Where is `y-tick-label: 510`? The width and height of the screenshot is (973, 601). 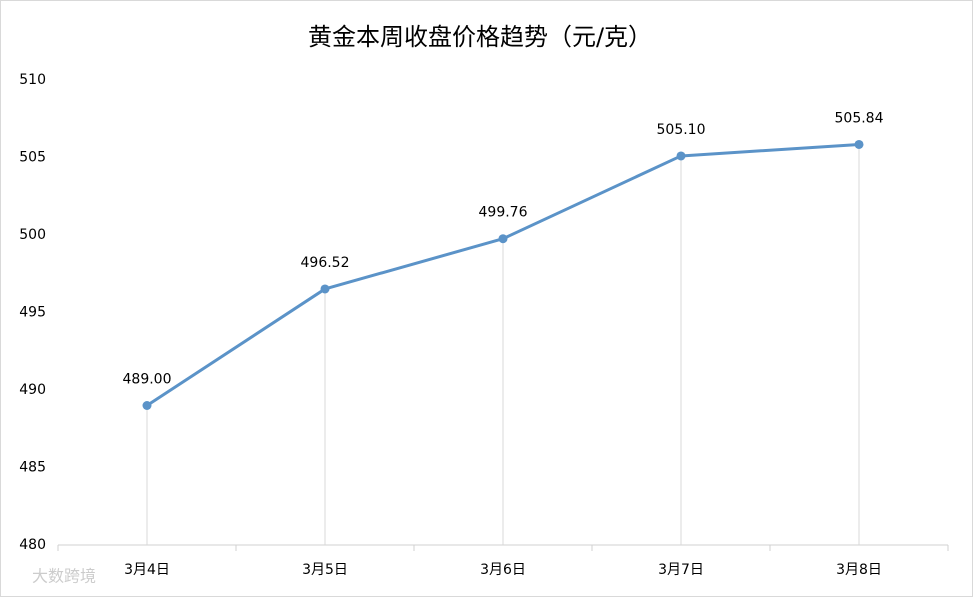 y-tick-label: 510 is located at coordinates (32, 80).